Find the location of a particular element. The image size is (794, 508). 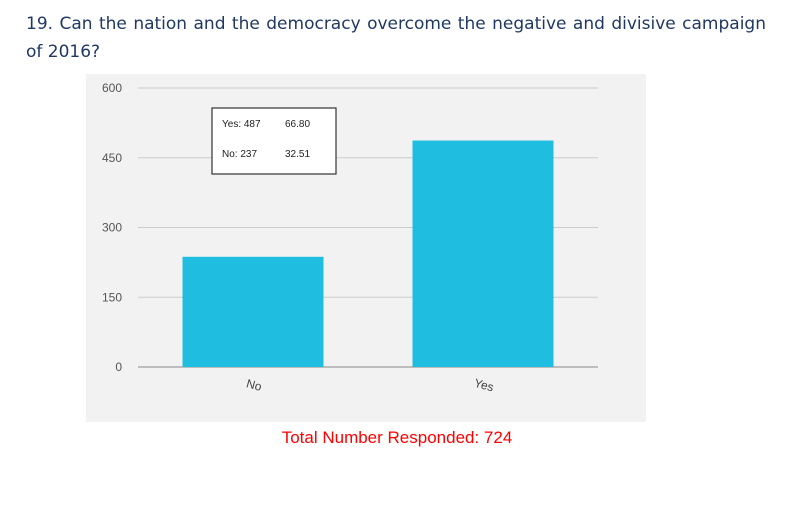

y-tick-label: 0 is located at coordinates (118, 367).